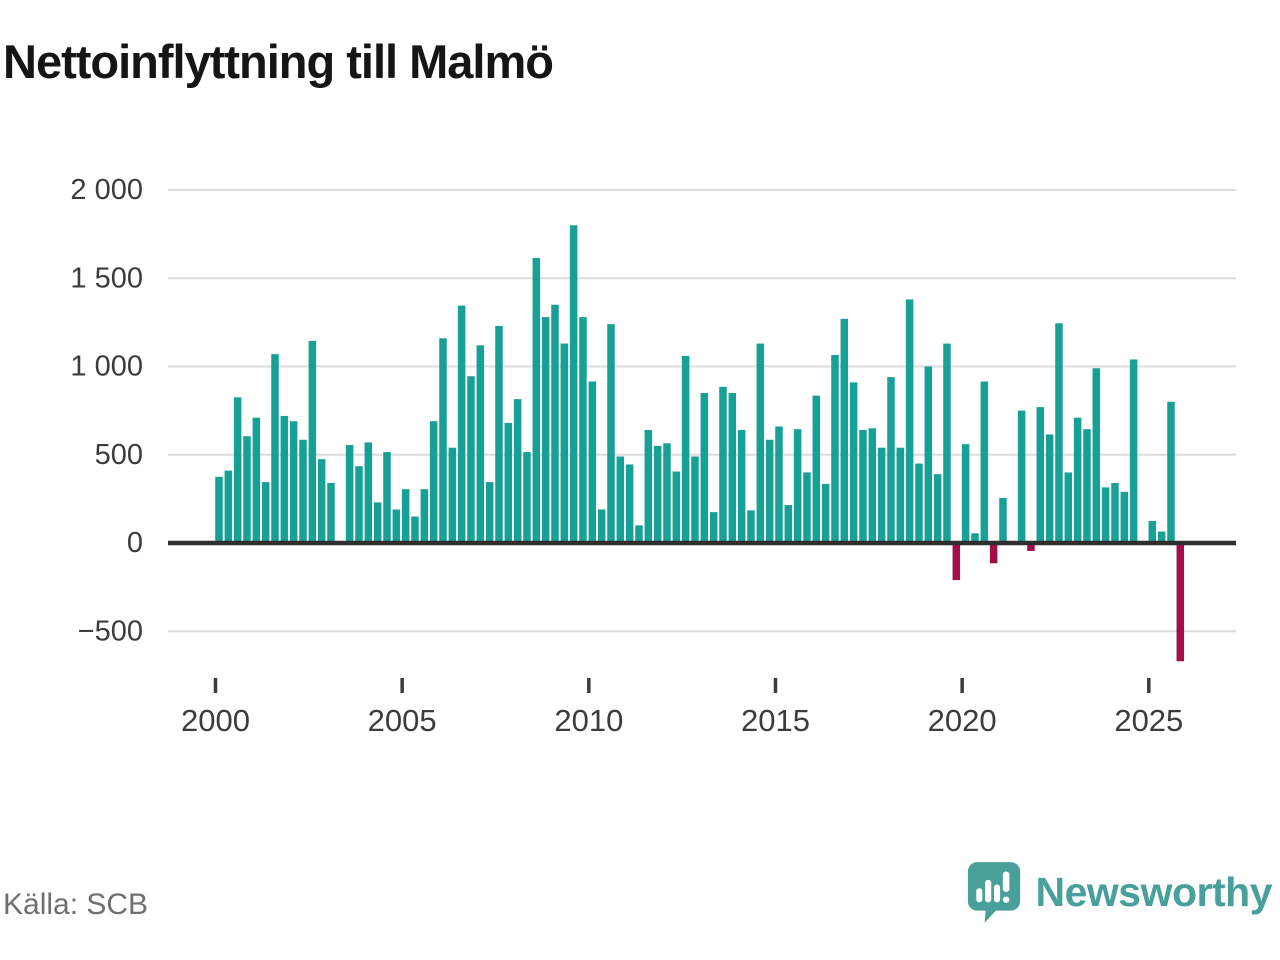 The width and height of the screenshot is (1280, 960). Describe the element at coordinates (588, 720) in the screenshot. I see `x-axis-tick-label: 2010` at that location.